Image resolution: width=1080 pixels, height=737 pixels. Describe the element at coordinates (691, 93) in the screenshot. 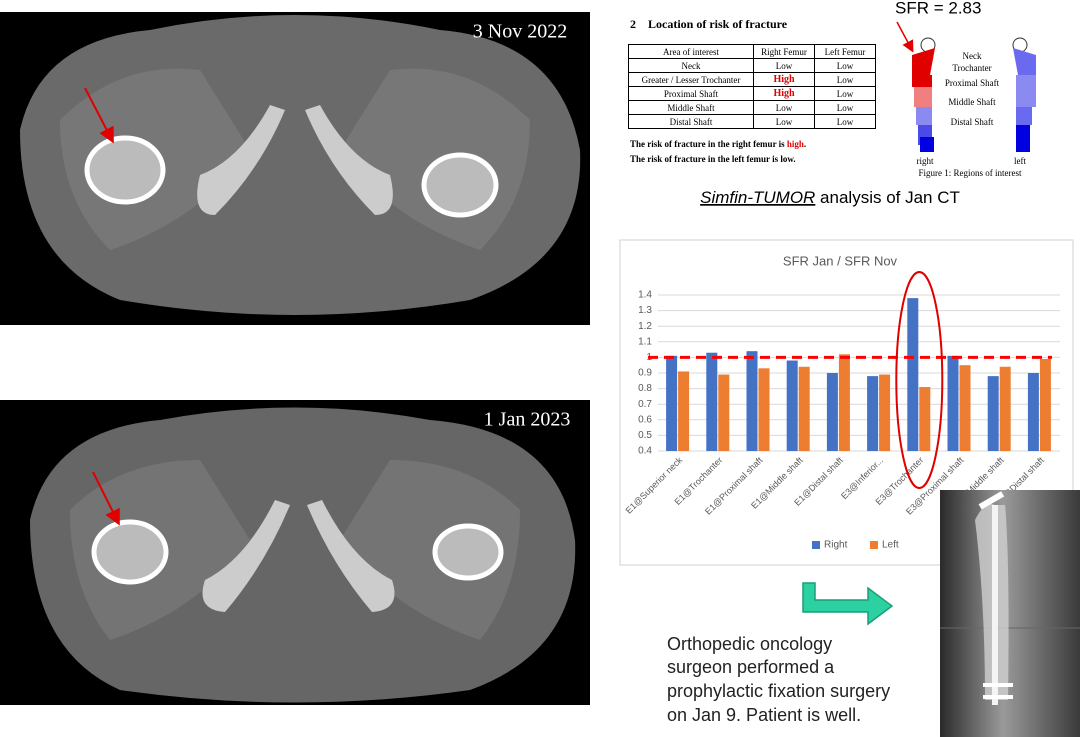

I see `table-cell: Proximal Shaft` at that location.